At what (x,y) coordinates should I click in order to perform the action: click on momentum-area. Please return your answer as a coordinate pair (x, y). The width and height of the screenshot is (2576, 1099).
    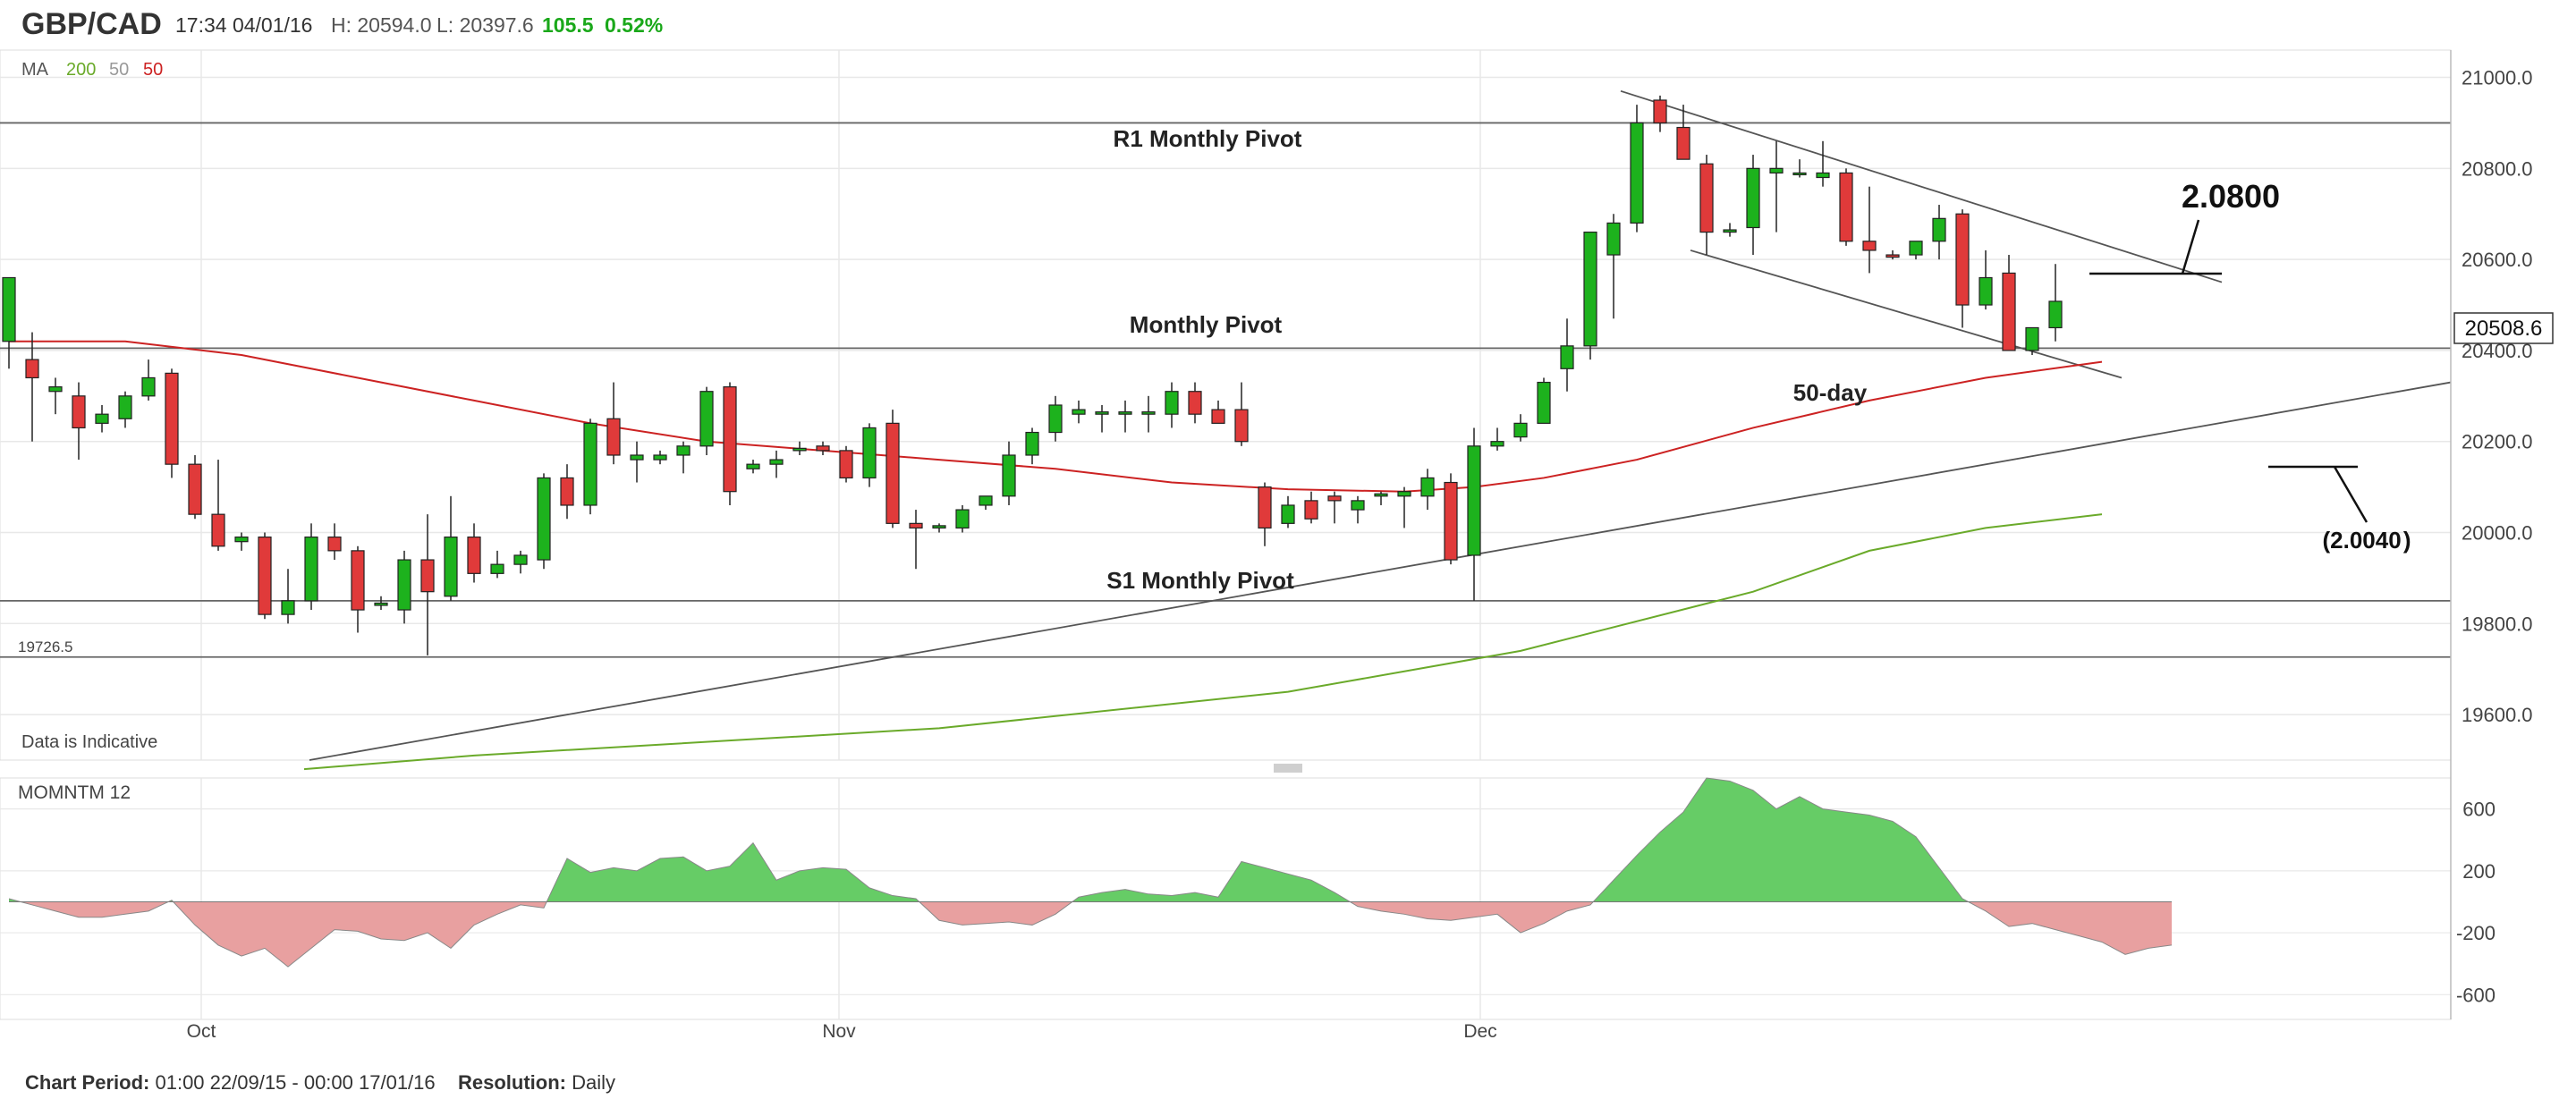
    Looking at the image, I should click on (1090, 872).